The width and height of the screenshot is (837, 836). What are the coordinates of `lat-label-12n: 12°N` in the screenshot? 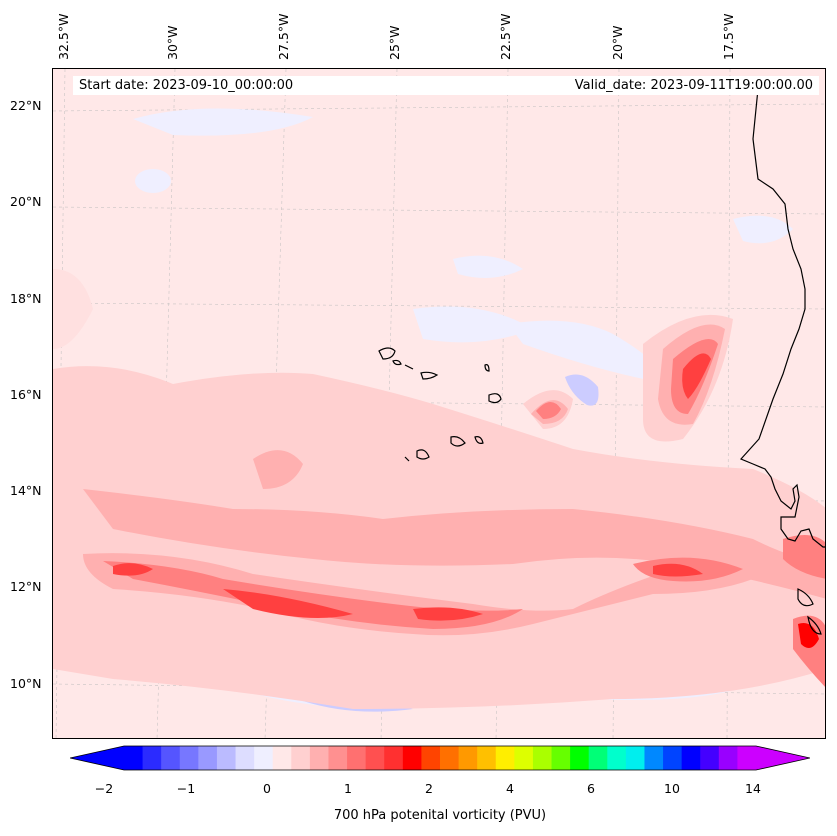 It's located at (26, 586).